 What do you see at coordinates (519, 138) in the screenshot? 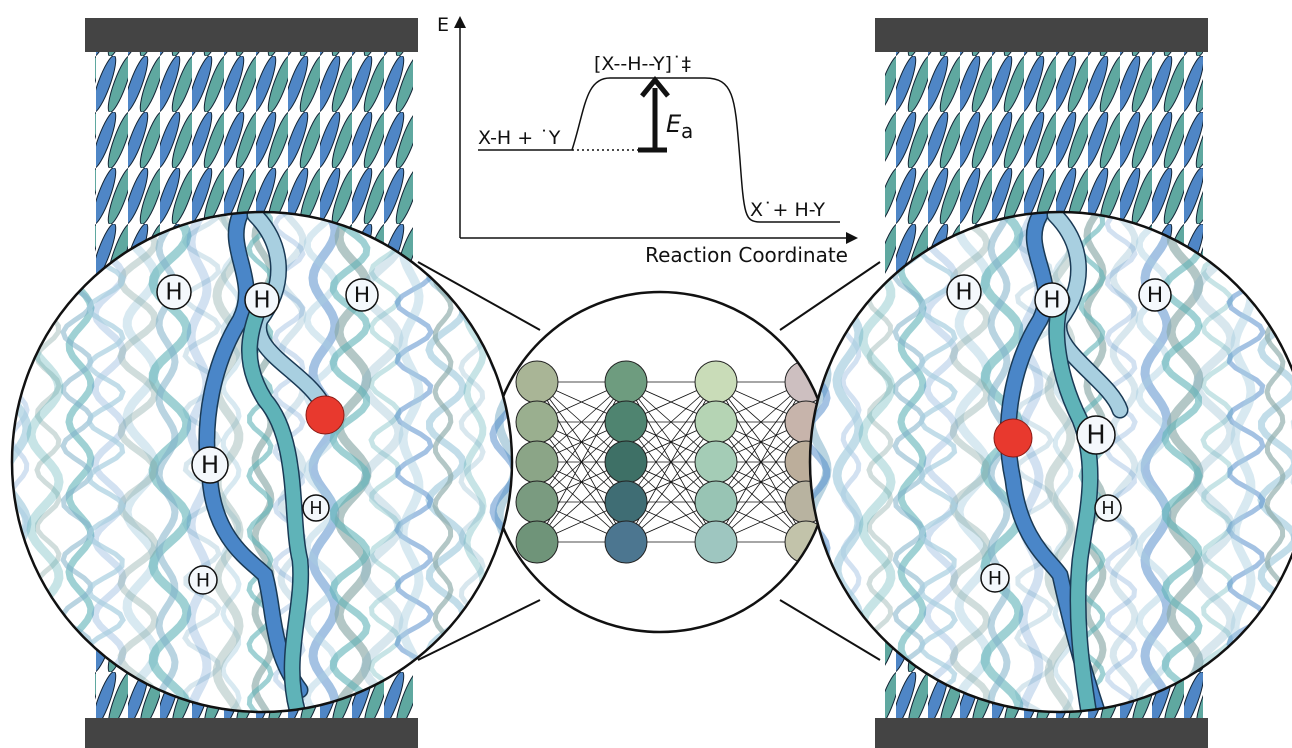
I see `reactants-label: X-H + ˙Y` at bounding box center [519, 138].